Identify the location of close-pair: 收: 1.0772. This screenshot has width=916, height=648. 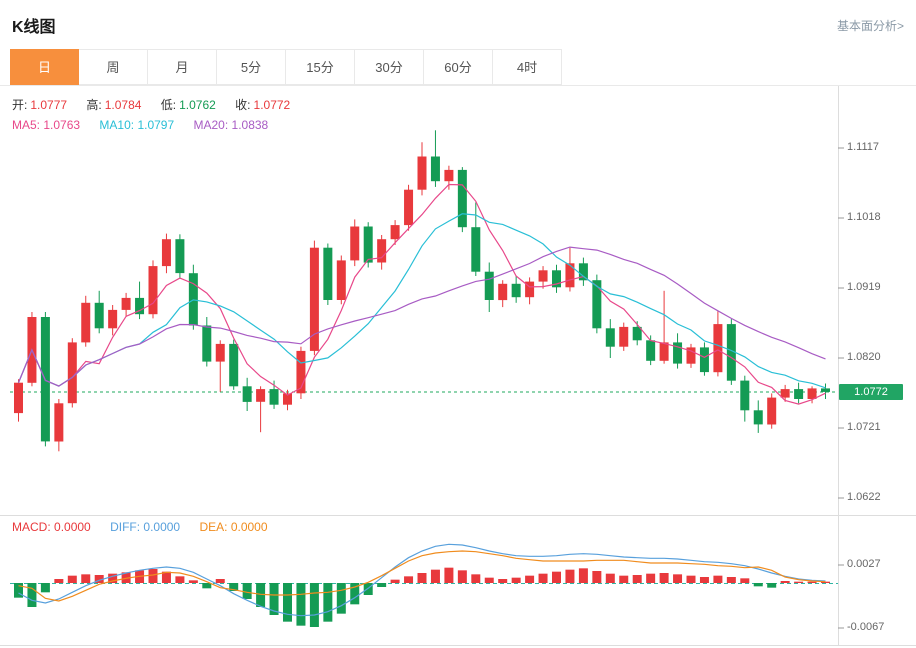
(262, 105).